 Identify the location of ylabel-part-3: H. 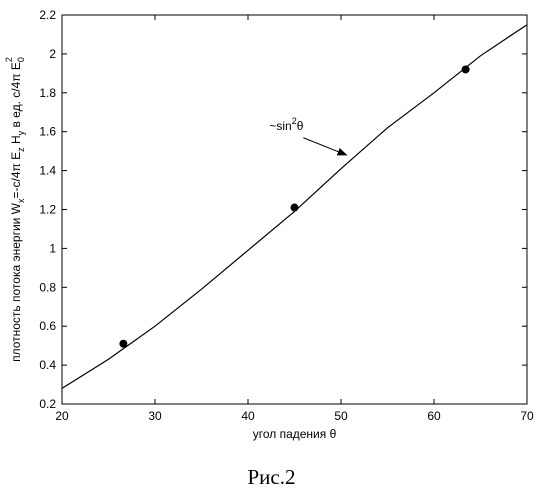
(16, 141).